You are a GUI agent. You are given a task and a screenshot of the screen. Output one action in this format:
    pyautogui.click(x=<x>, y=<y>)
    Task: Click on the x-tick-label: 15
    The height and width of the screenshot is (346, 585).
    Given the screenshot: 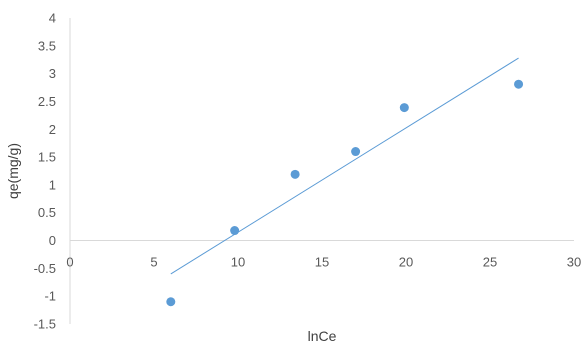 What is the action you would take?
    pyautogui.click(x=322, y=262)
    